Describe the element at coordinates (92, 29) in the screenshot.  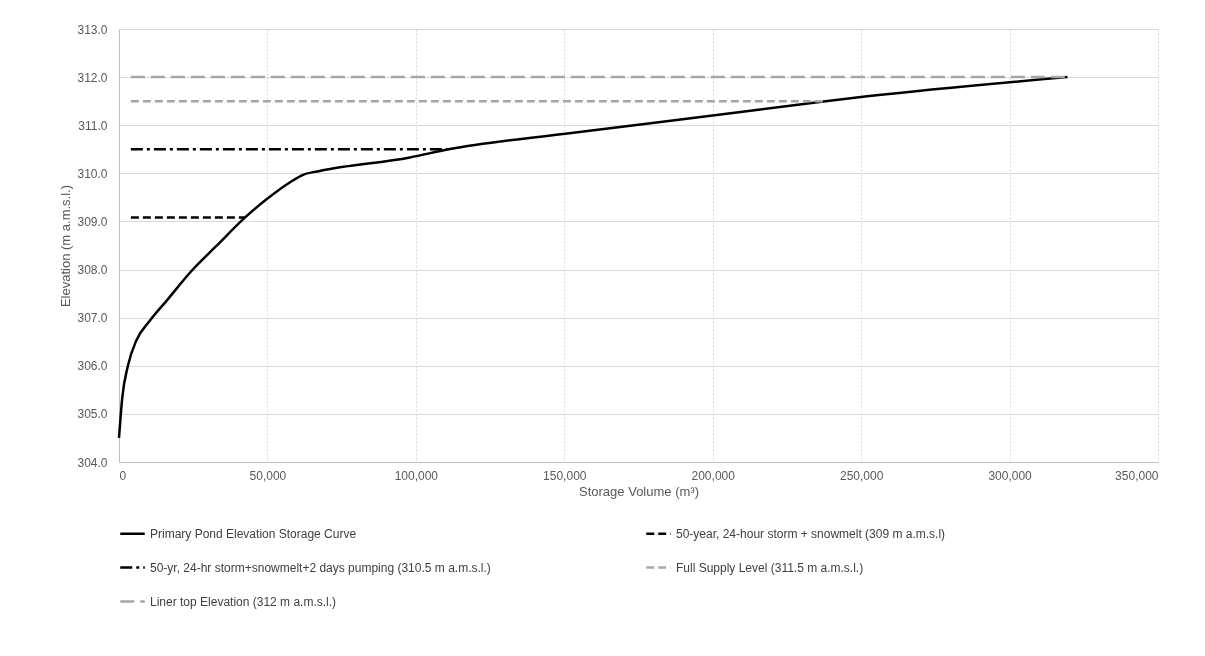
I see `y-tick-label: 313.0` at that location.